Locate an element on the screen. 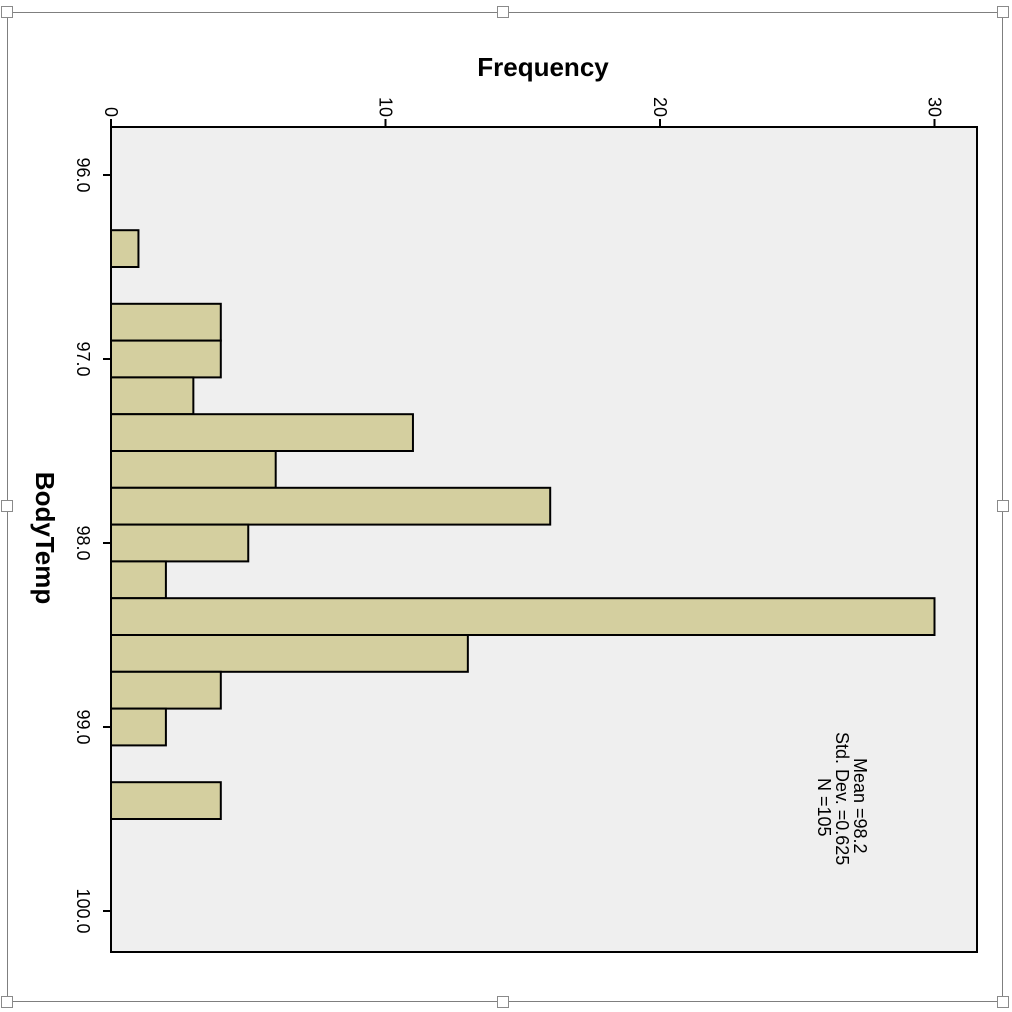 The image size is (1012, 1012). resize-handle-middle-right is located at coordinates (1003, 506).